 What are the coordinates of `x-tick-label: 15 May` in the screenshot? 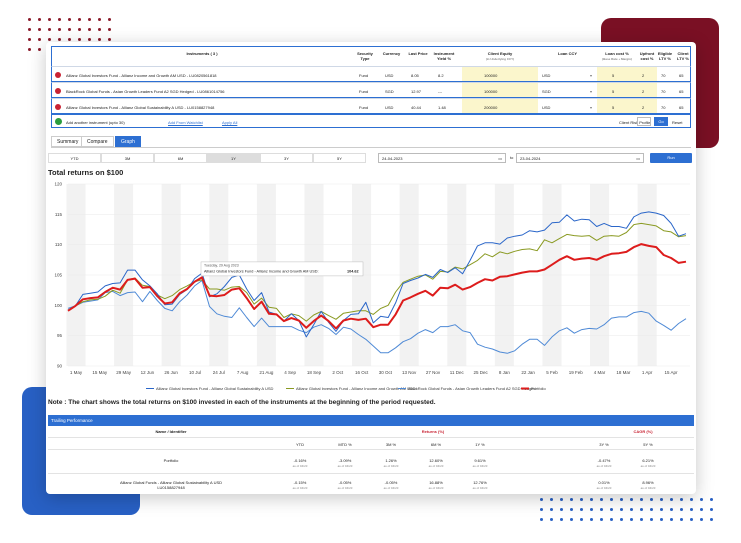 It's located at (100, 372).